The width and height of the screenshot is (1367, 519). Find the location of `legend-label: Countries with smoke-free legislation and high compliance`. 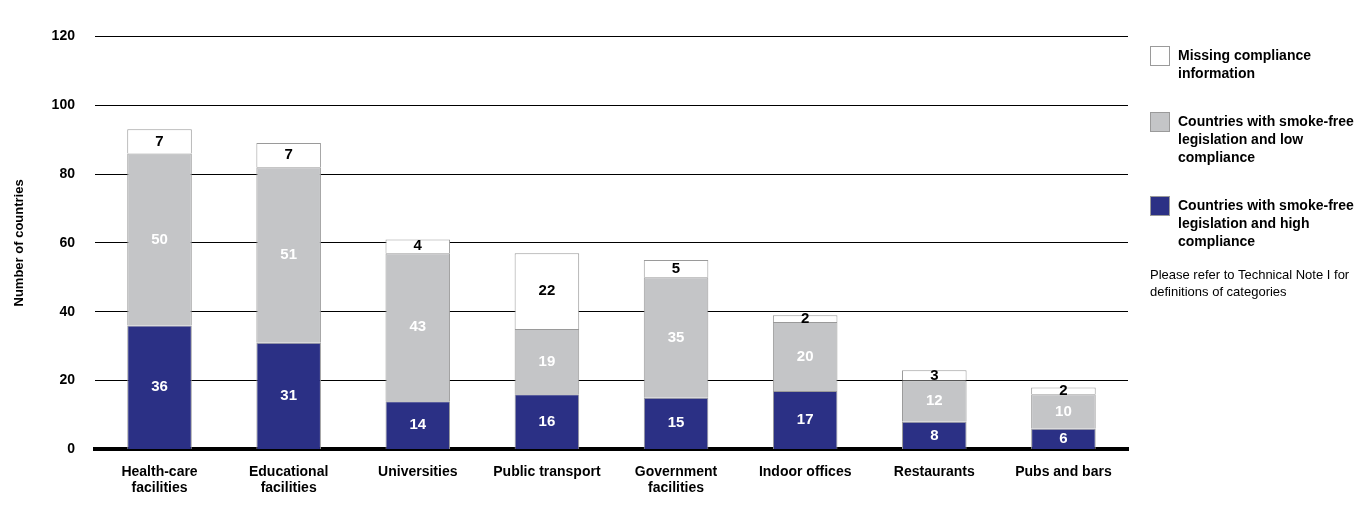

legend-label: Countries with smoke-free legislation and high compliance is located at coordinates (1266, 223).